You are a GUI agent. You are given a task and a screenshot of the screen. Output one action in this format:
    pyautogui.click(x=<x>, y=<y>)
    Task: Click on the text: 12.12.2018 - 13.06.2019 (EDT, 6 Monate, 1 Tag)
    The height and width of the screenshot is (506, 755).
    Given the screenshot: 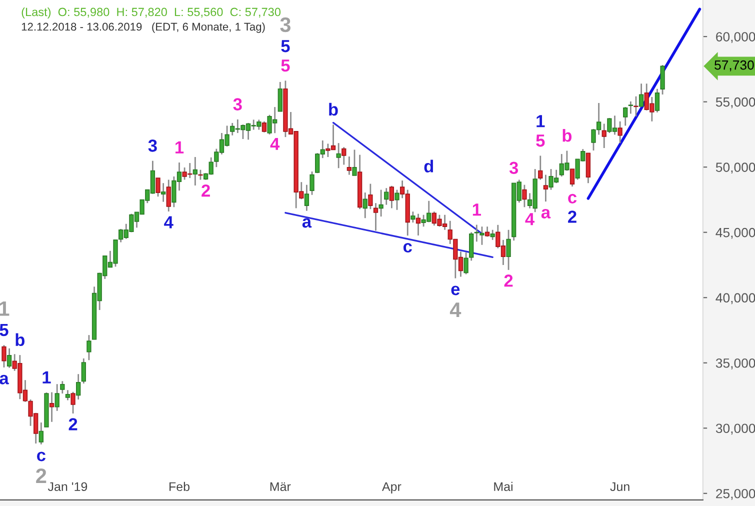 What is the action you would take?
    pyautogui.click(x=143, y=27)
    